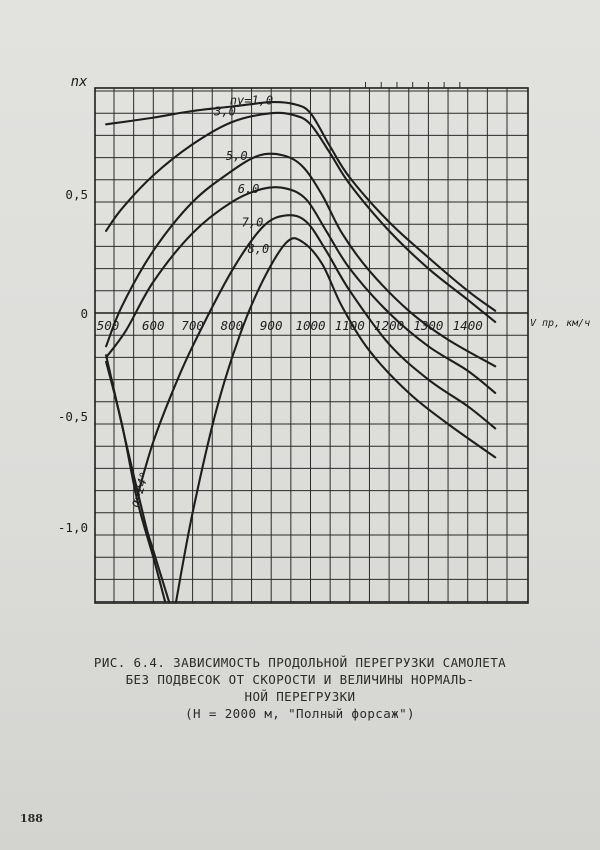  I want to click on curve-label: 3,0, so click(224, 111).